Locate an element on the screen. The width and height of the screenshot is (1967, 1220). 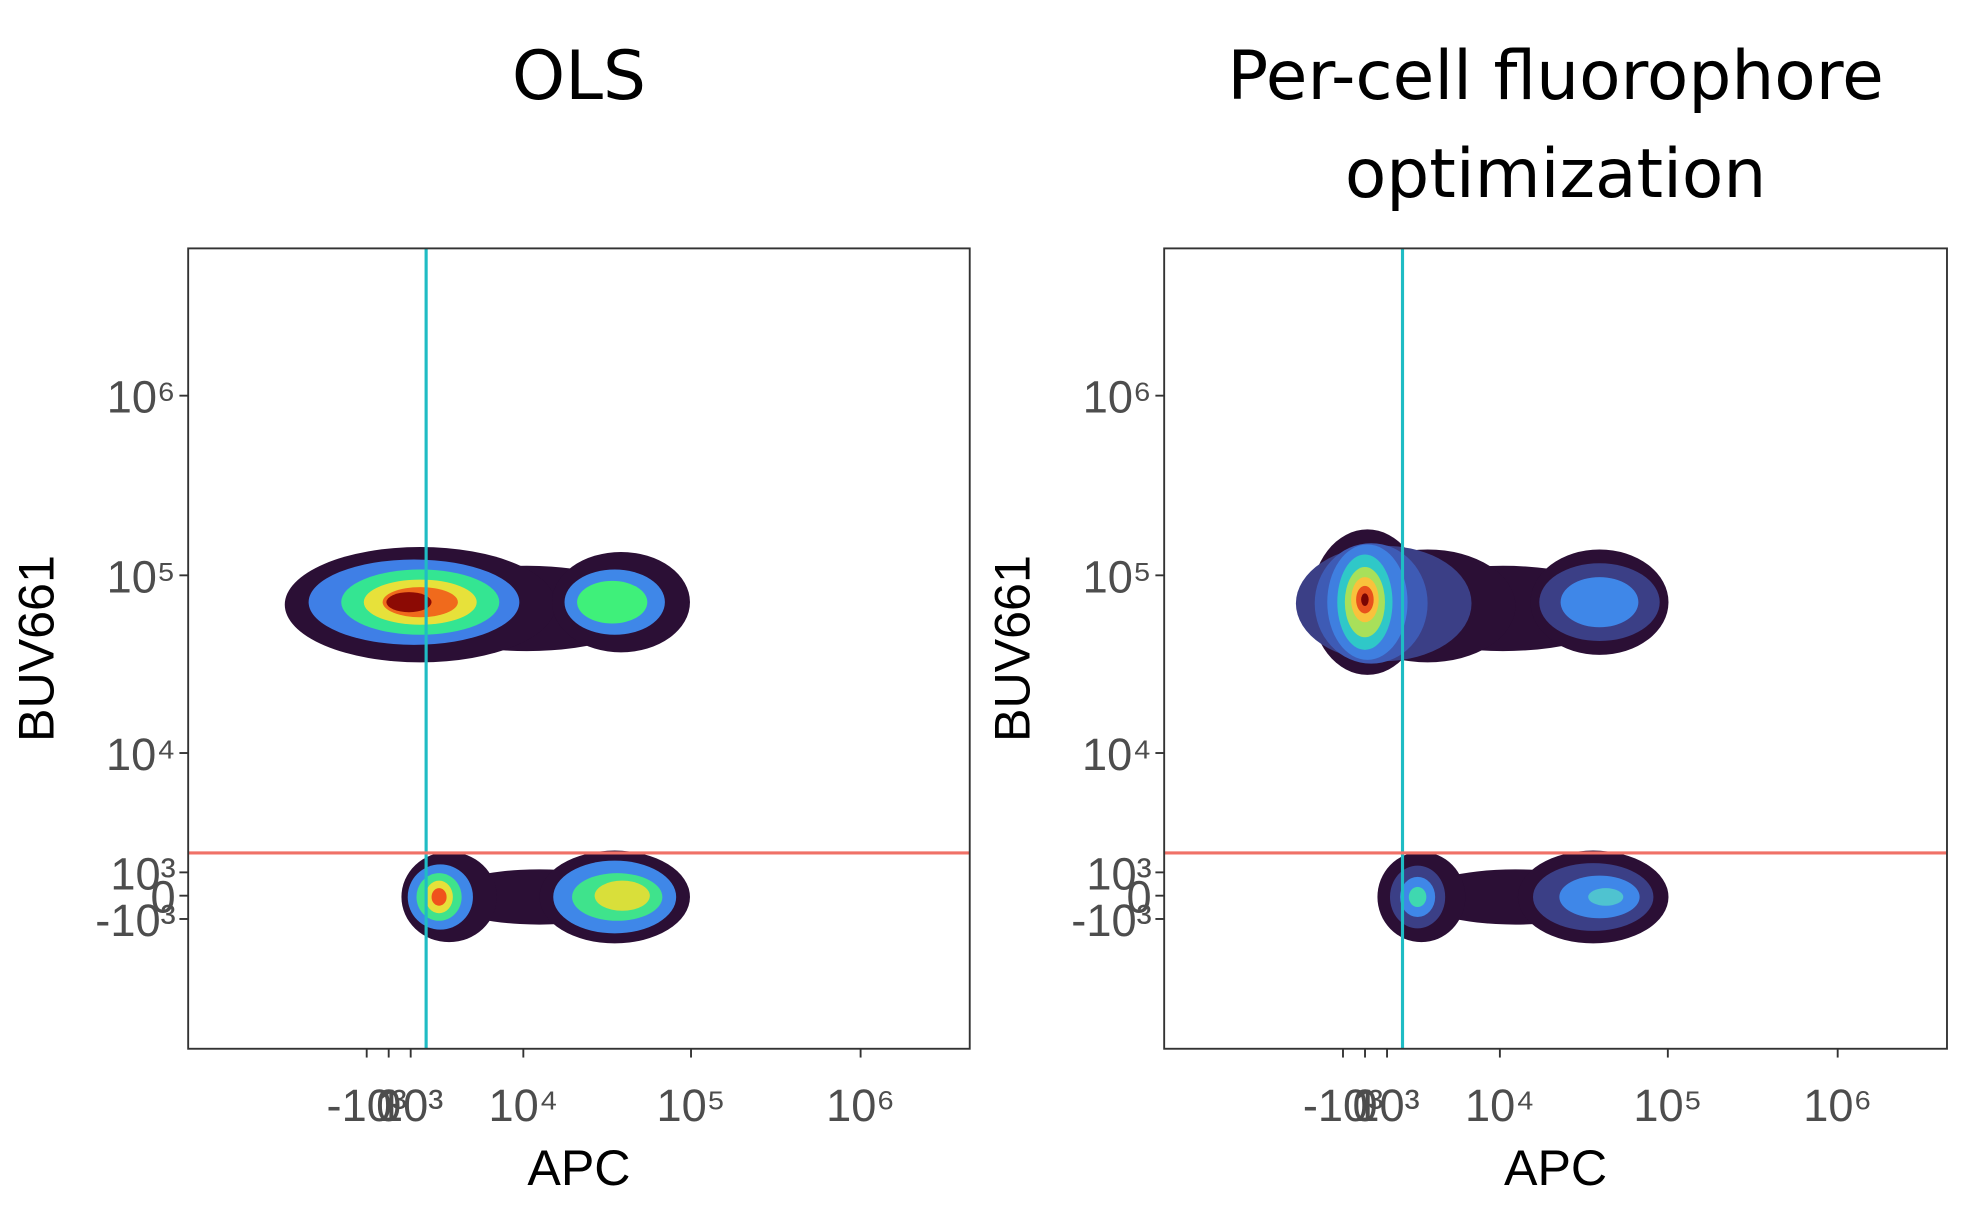
chart-title-box: OLS is located at coordinates (578, 76).